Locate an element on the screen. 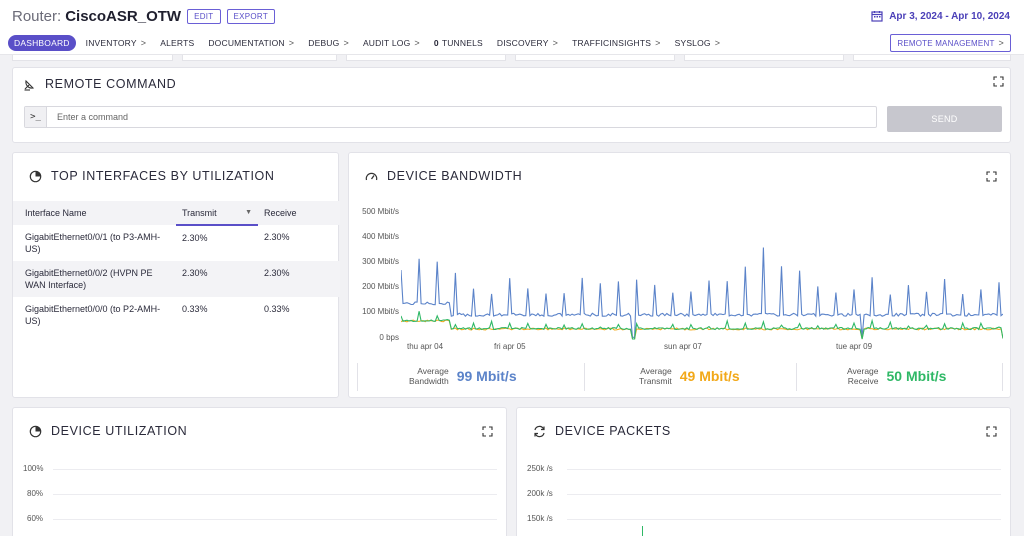 This screenshot has height=536, width=1024. x-tick-label: tue apr 09 is located at coordinates (854, 346).